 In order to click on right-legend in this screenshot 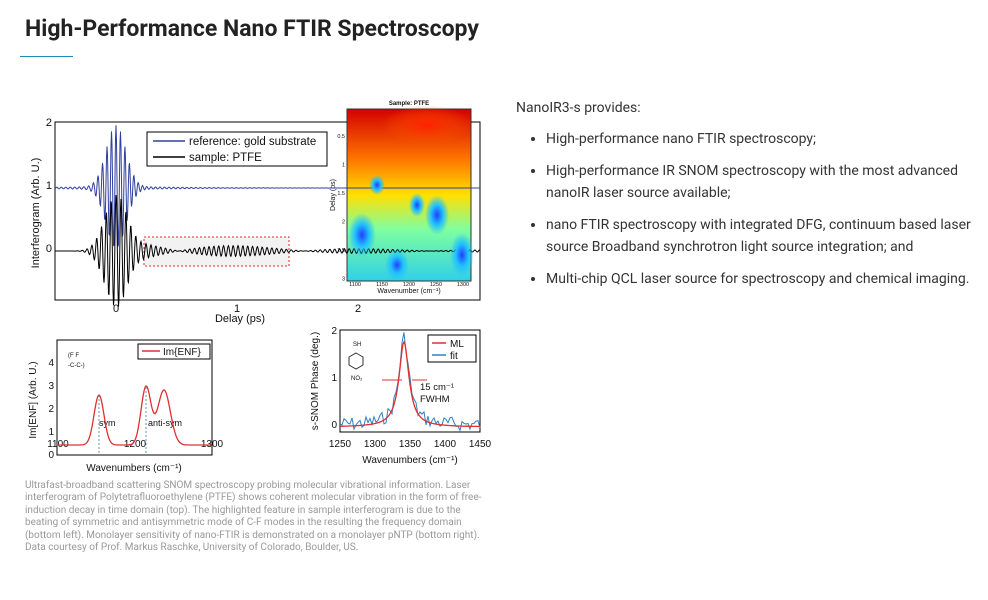, I will do `click(452, 348)`.